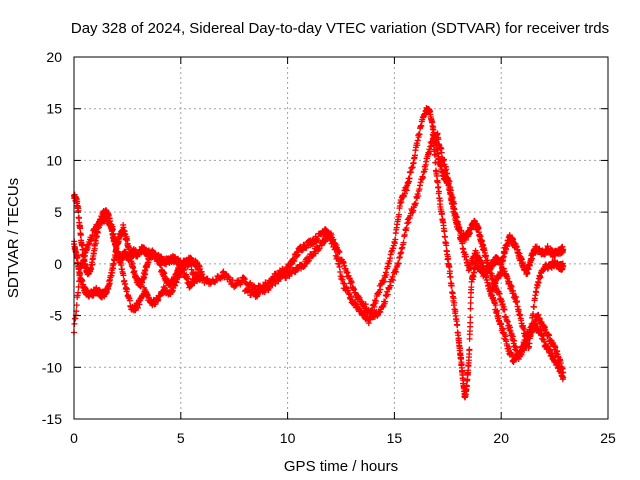 Image resolution: width=640 pixels, height=480 pixels. What do you see at coordinates (341, 466) in the screenshot?
I see `x-axis-label: GPS time / hours` at bounding box center [341, 466].